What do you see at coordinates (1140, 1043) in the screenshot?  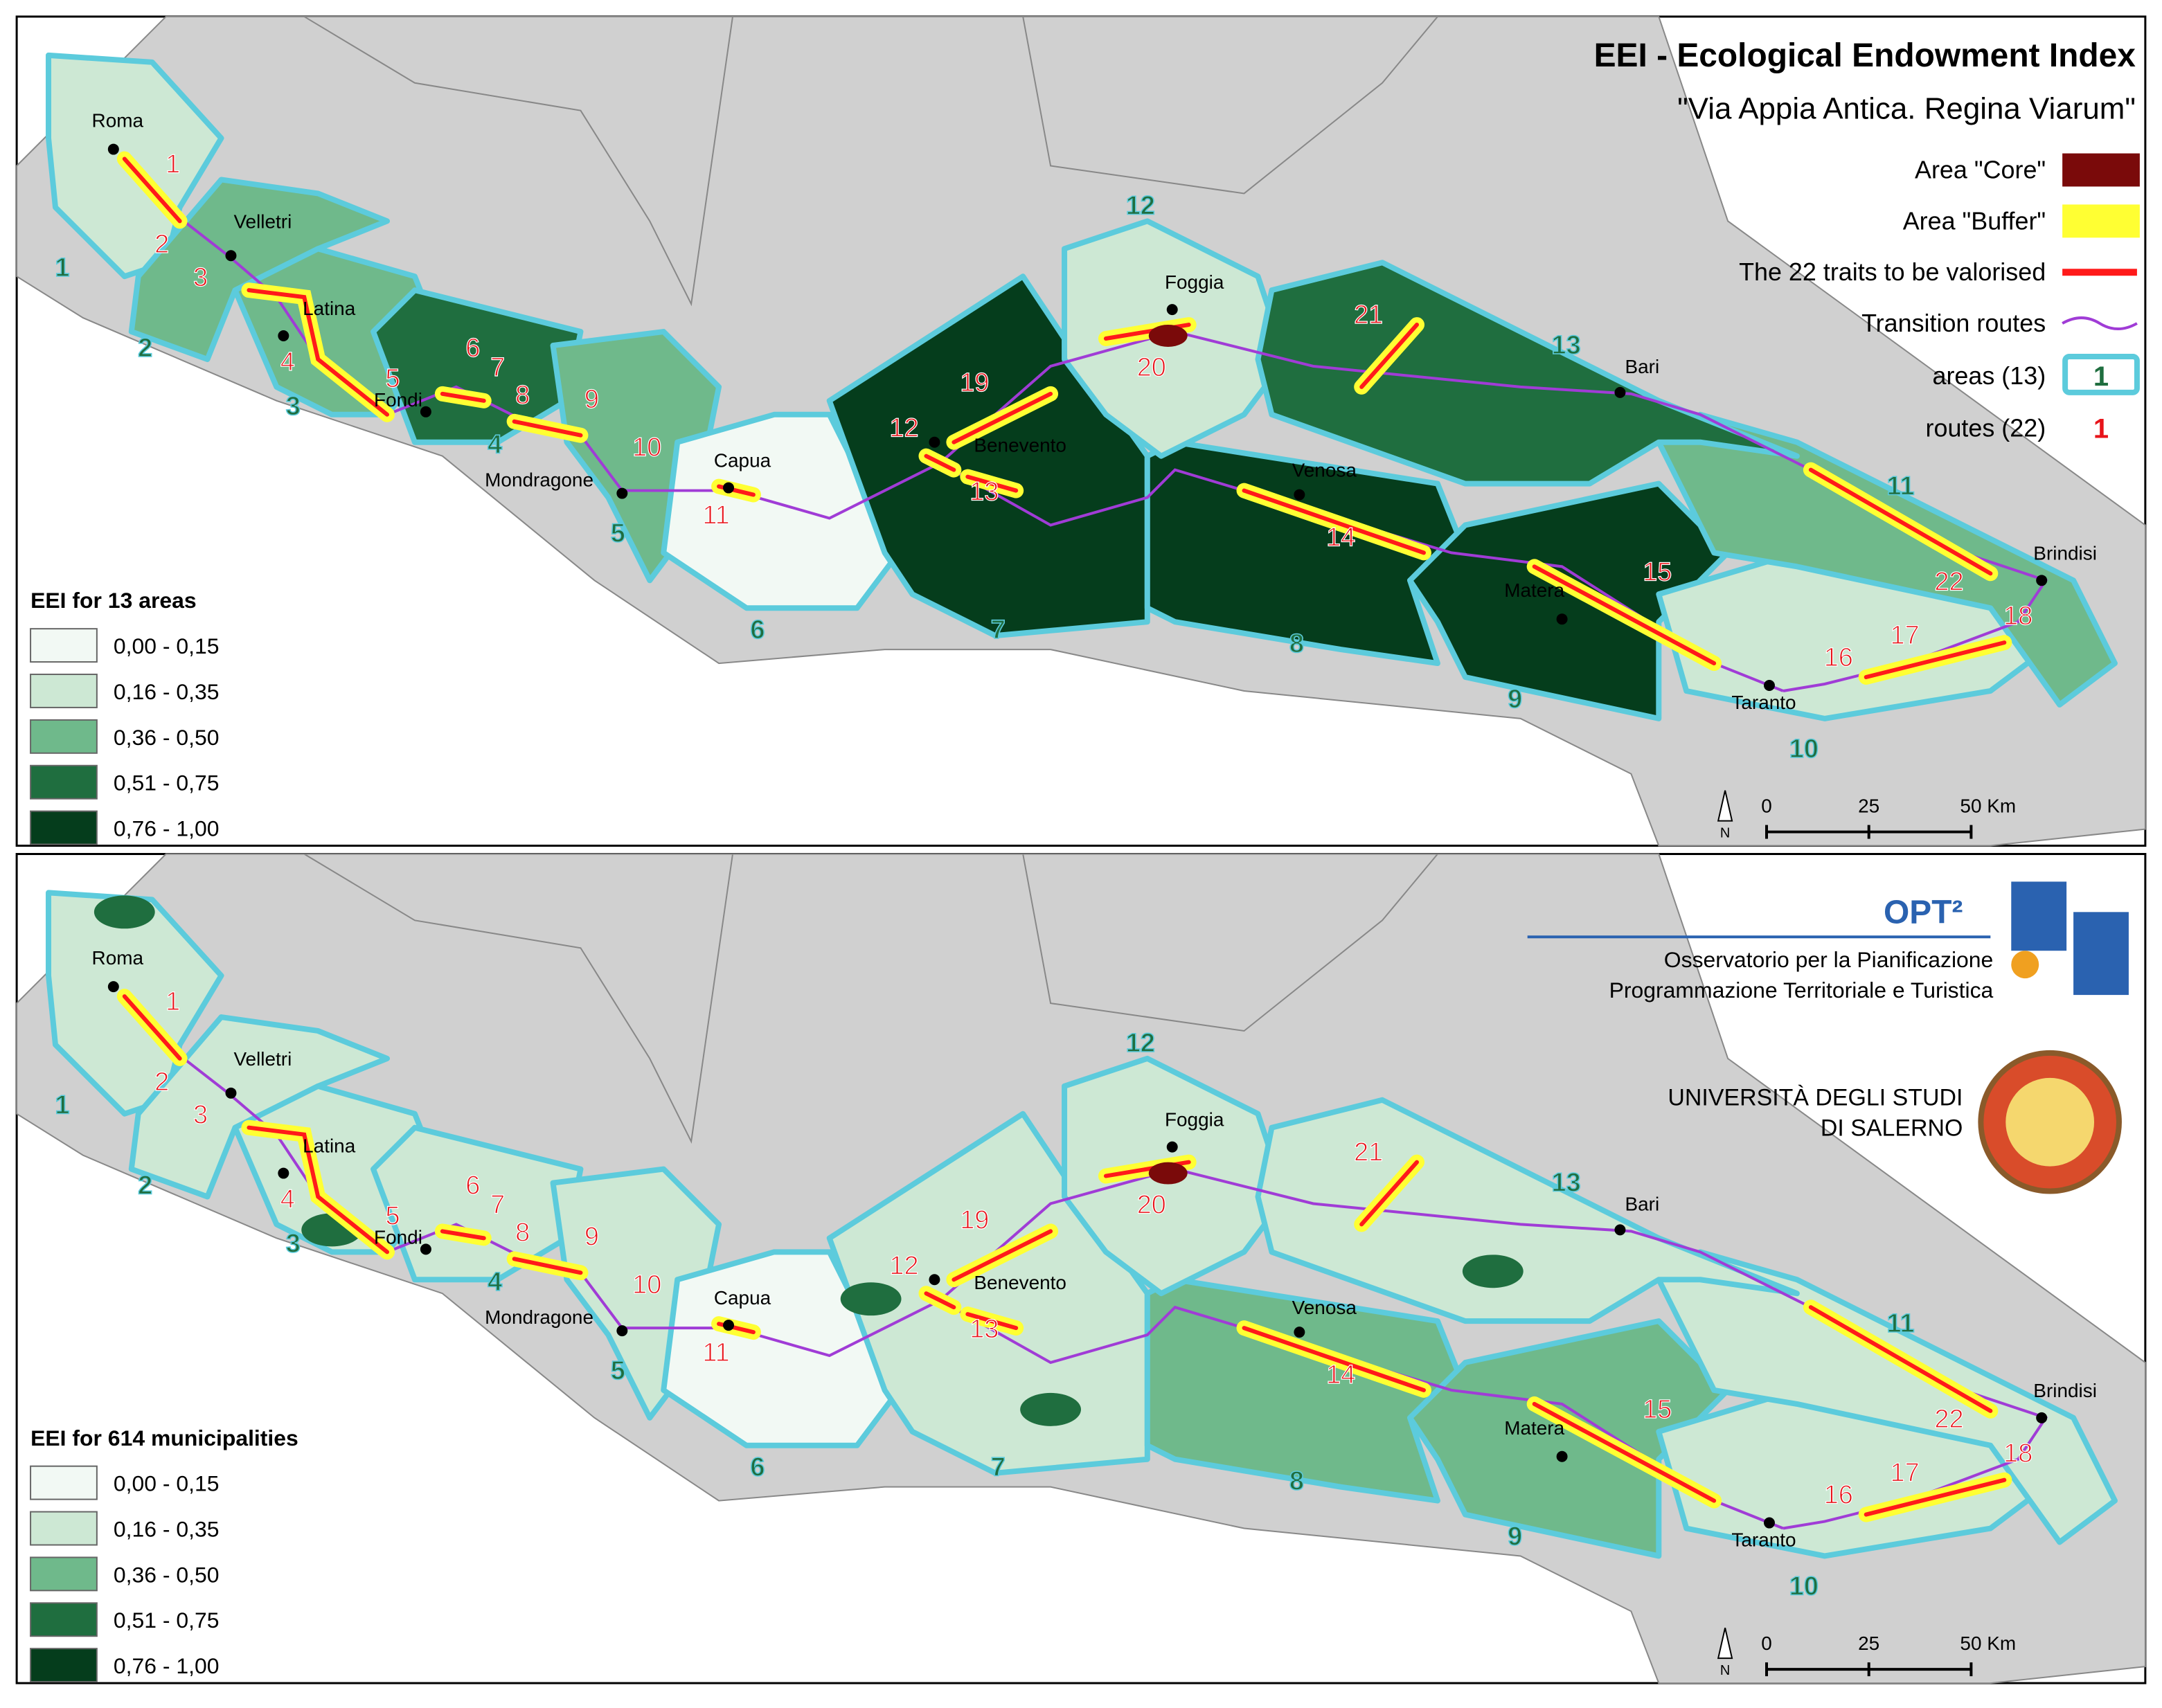 I see `area-number: 12` at bounding box center [1140, 1043].